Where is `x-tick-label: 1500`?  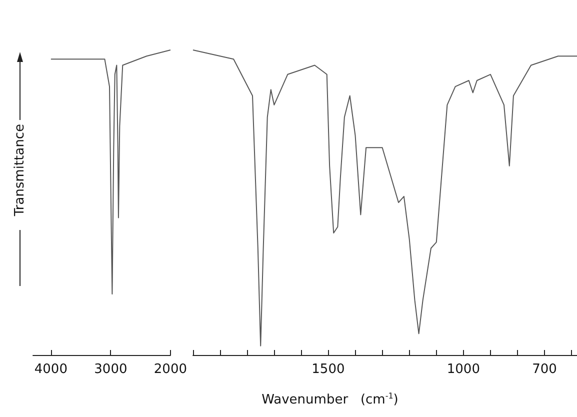
x-tick-label: 1500 is located at coordinates (328, 369).